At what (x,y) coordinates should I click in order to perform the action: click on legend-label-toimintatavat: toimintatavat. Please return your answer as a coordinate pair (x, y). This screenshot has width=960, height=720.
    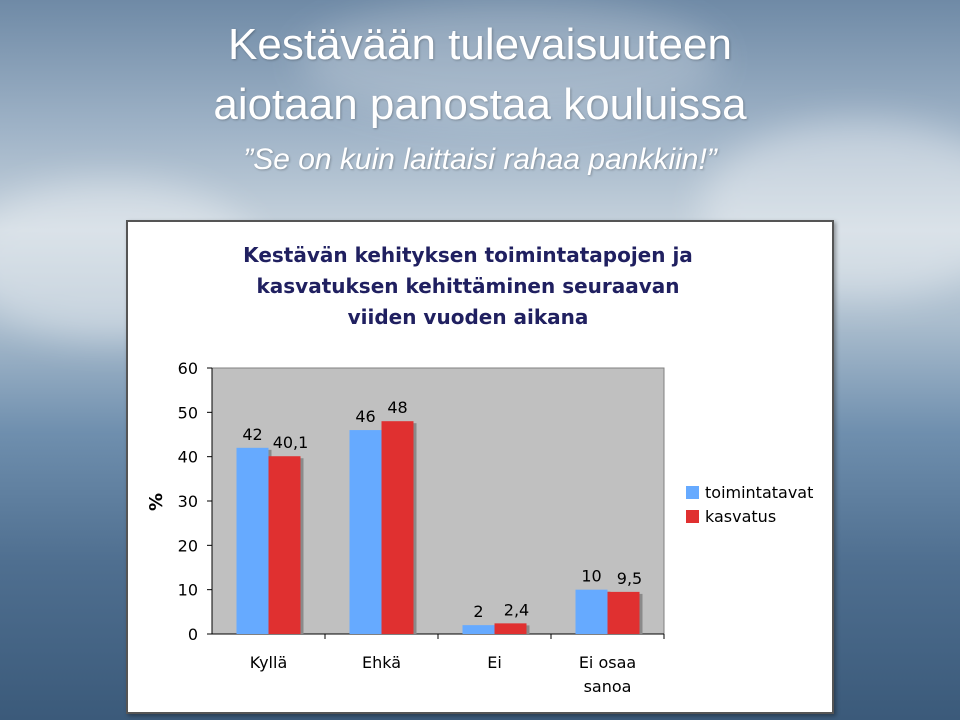
    Looking at the image, I should click on (759, 492).